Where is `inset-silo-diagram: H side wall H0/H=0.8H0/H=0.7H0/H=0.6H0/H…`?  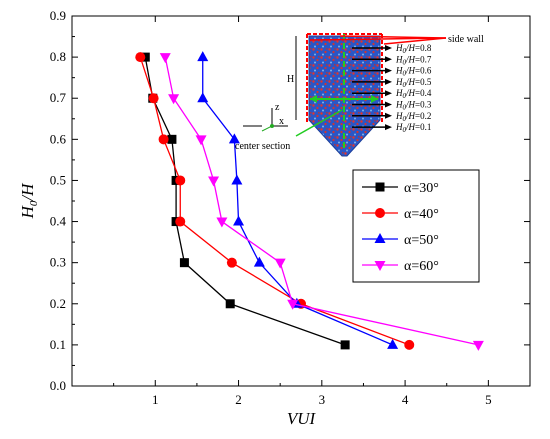
inset-silo-diagram: H side wall H0/H=0.8H0/H=0.7H0/H=0.6H0/H… is located at coordinates (359, 95).